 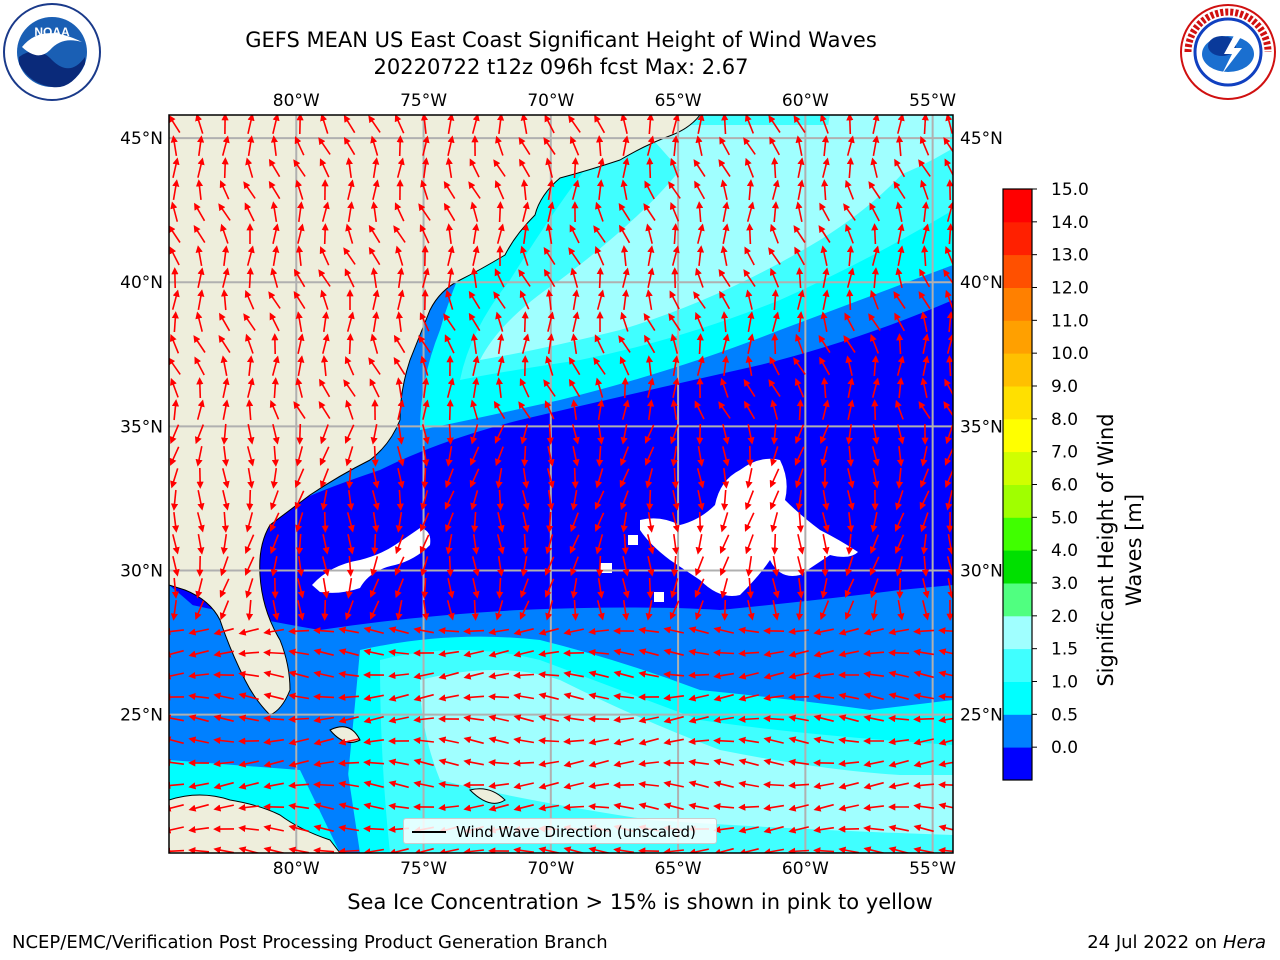 I want to click on lon-tick-label-top: 80°W, so click(x=296, y=101).